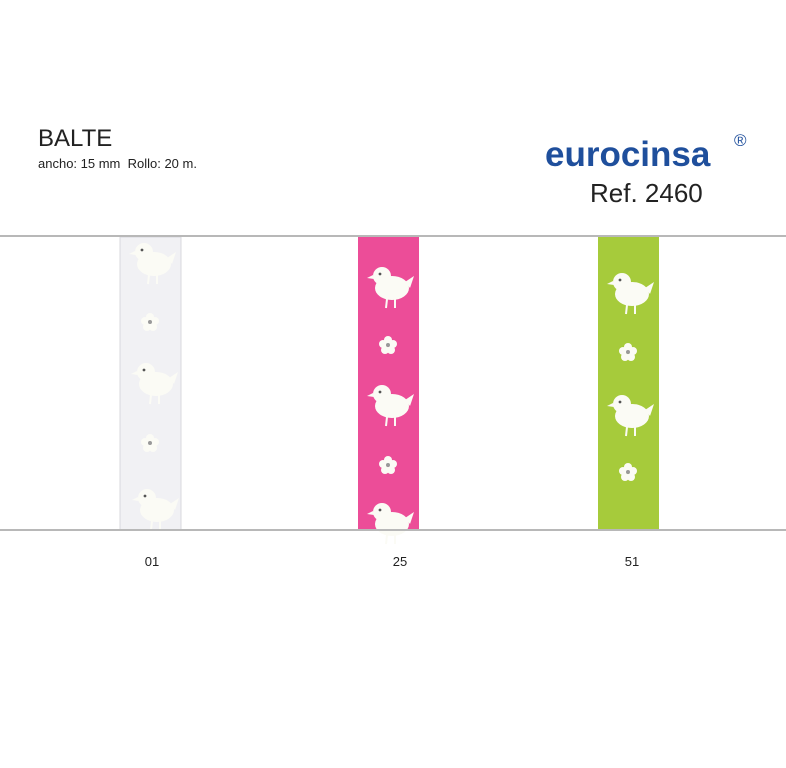 The image size is (786, 768). What do you see at coordinates (740, 140) in the screenshot?
I see `registered-mark: ®` at bounding box center [740, 140].